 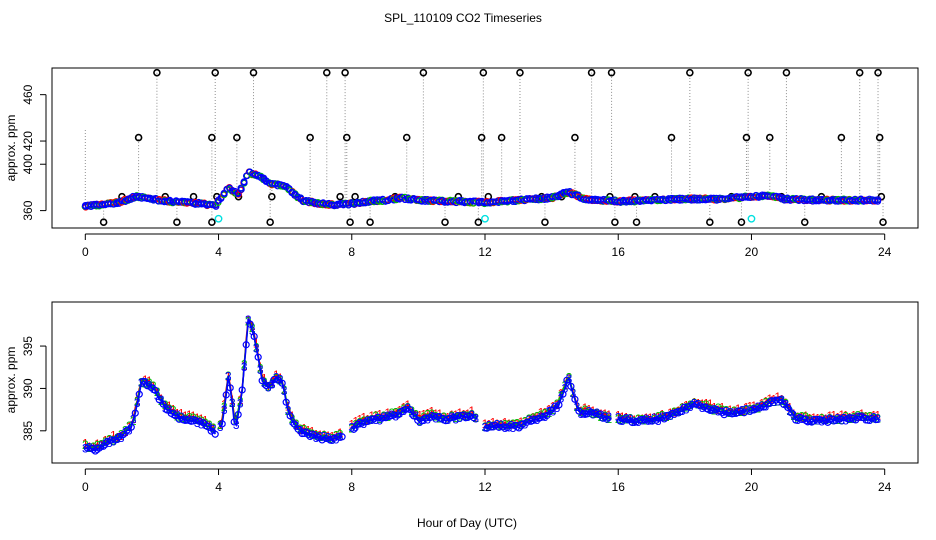 I want to click on top-x-tick-label: 24, so click(x=885, y=252).